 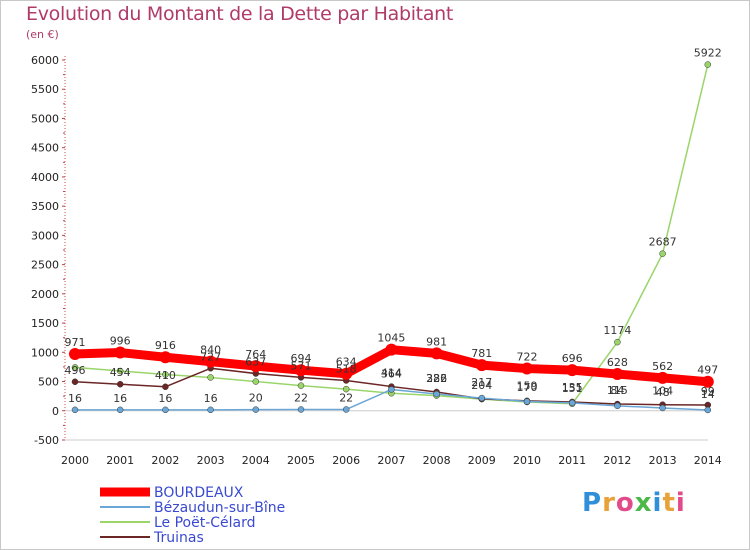 What do you see at coordinates (55, 411) in the screenshot?
I see `y-tick-label: 0` at bounding box center [55, 411].